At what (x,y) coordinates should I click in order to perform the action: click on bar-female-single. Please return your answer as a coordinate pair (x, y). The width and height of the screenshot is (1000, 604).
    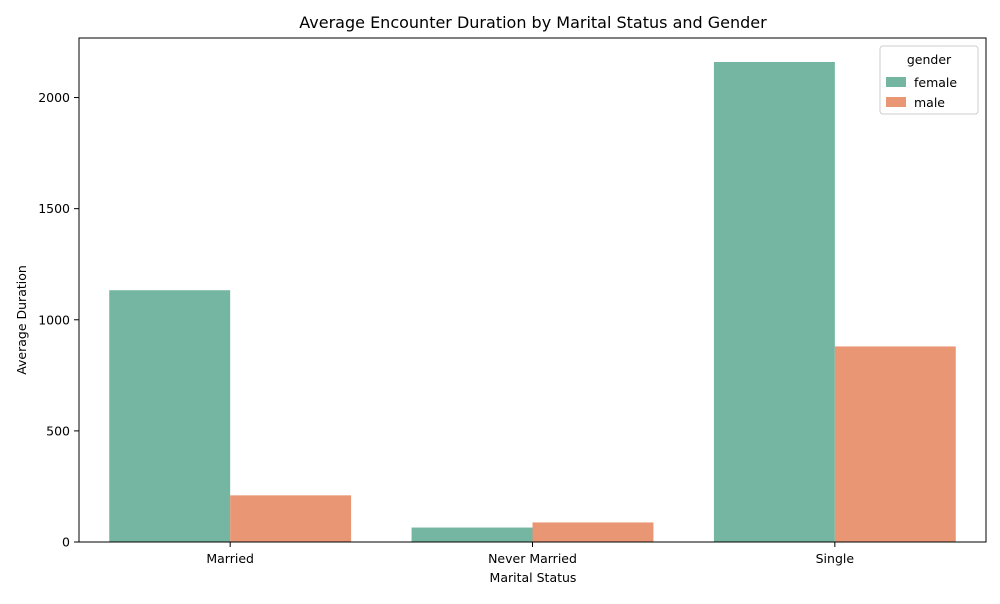
    Looking at the image, I should click on (774, 302).